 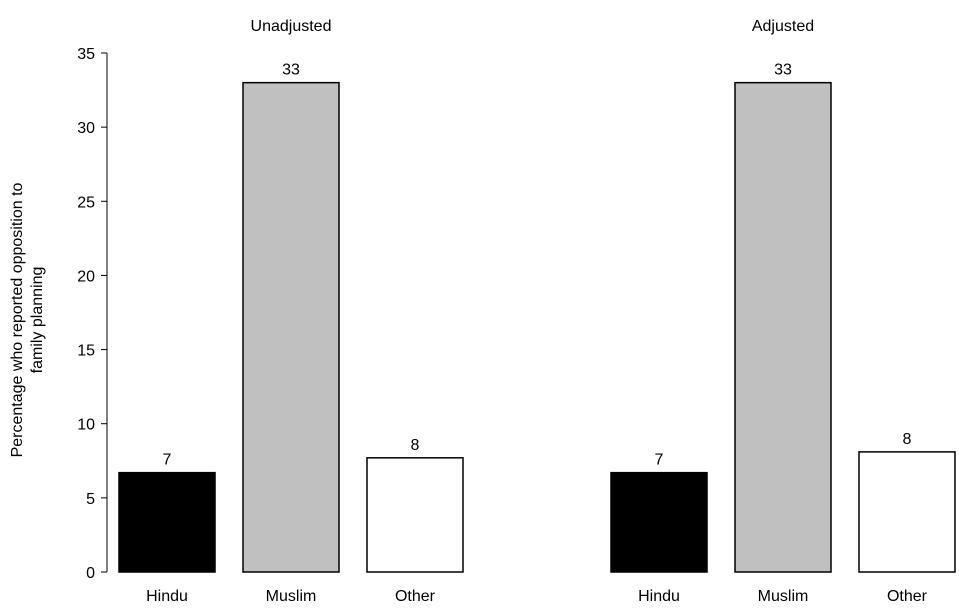 What do you see at coordinates (90, 499) in the screenshot?
I see `y-tick-label: 5` at bounding box center [90, 499].